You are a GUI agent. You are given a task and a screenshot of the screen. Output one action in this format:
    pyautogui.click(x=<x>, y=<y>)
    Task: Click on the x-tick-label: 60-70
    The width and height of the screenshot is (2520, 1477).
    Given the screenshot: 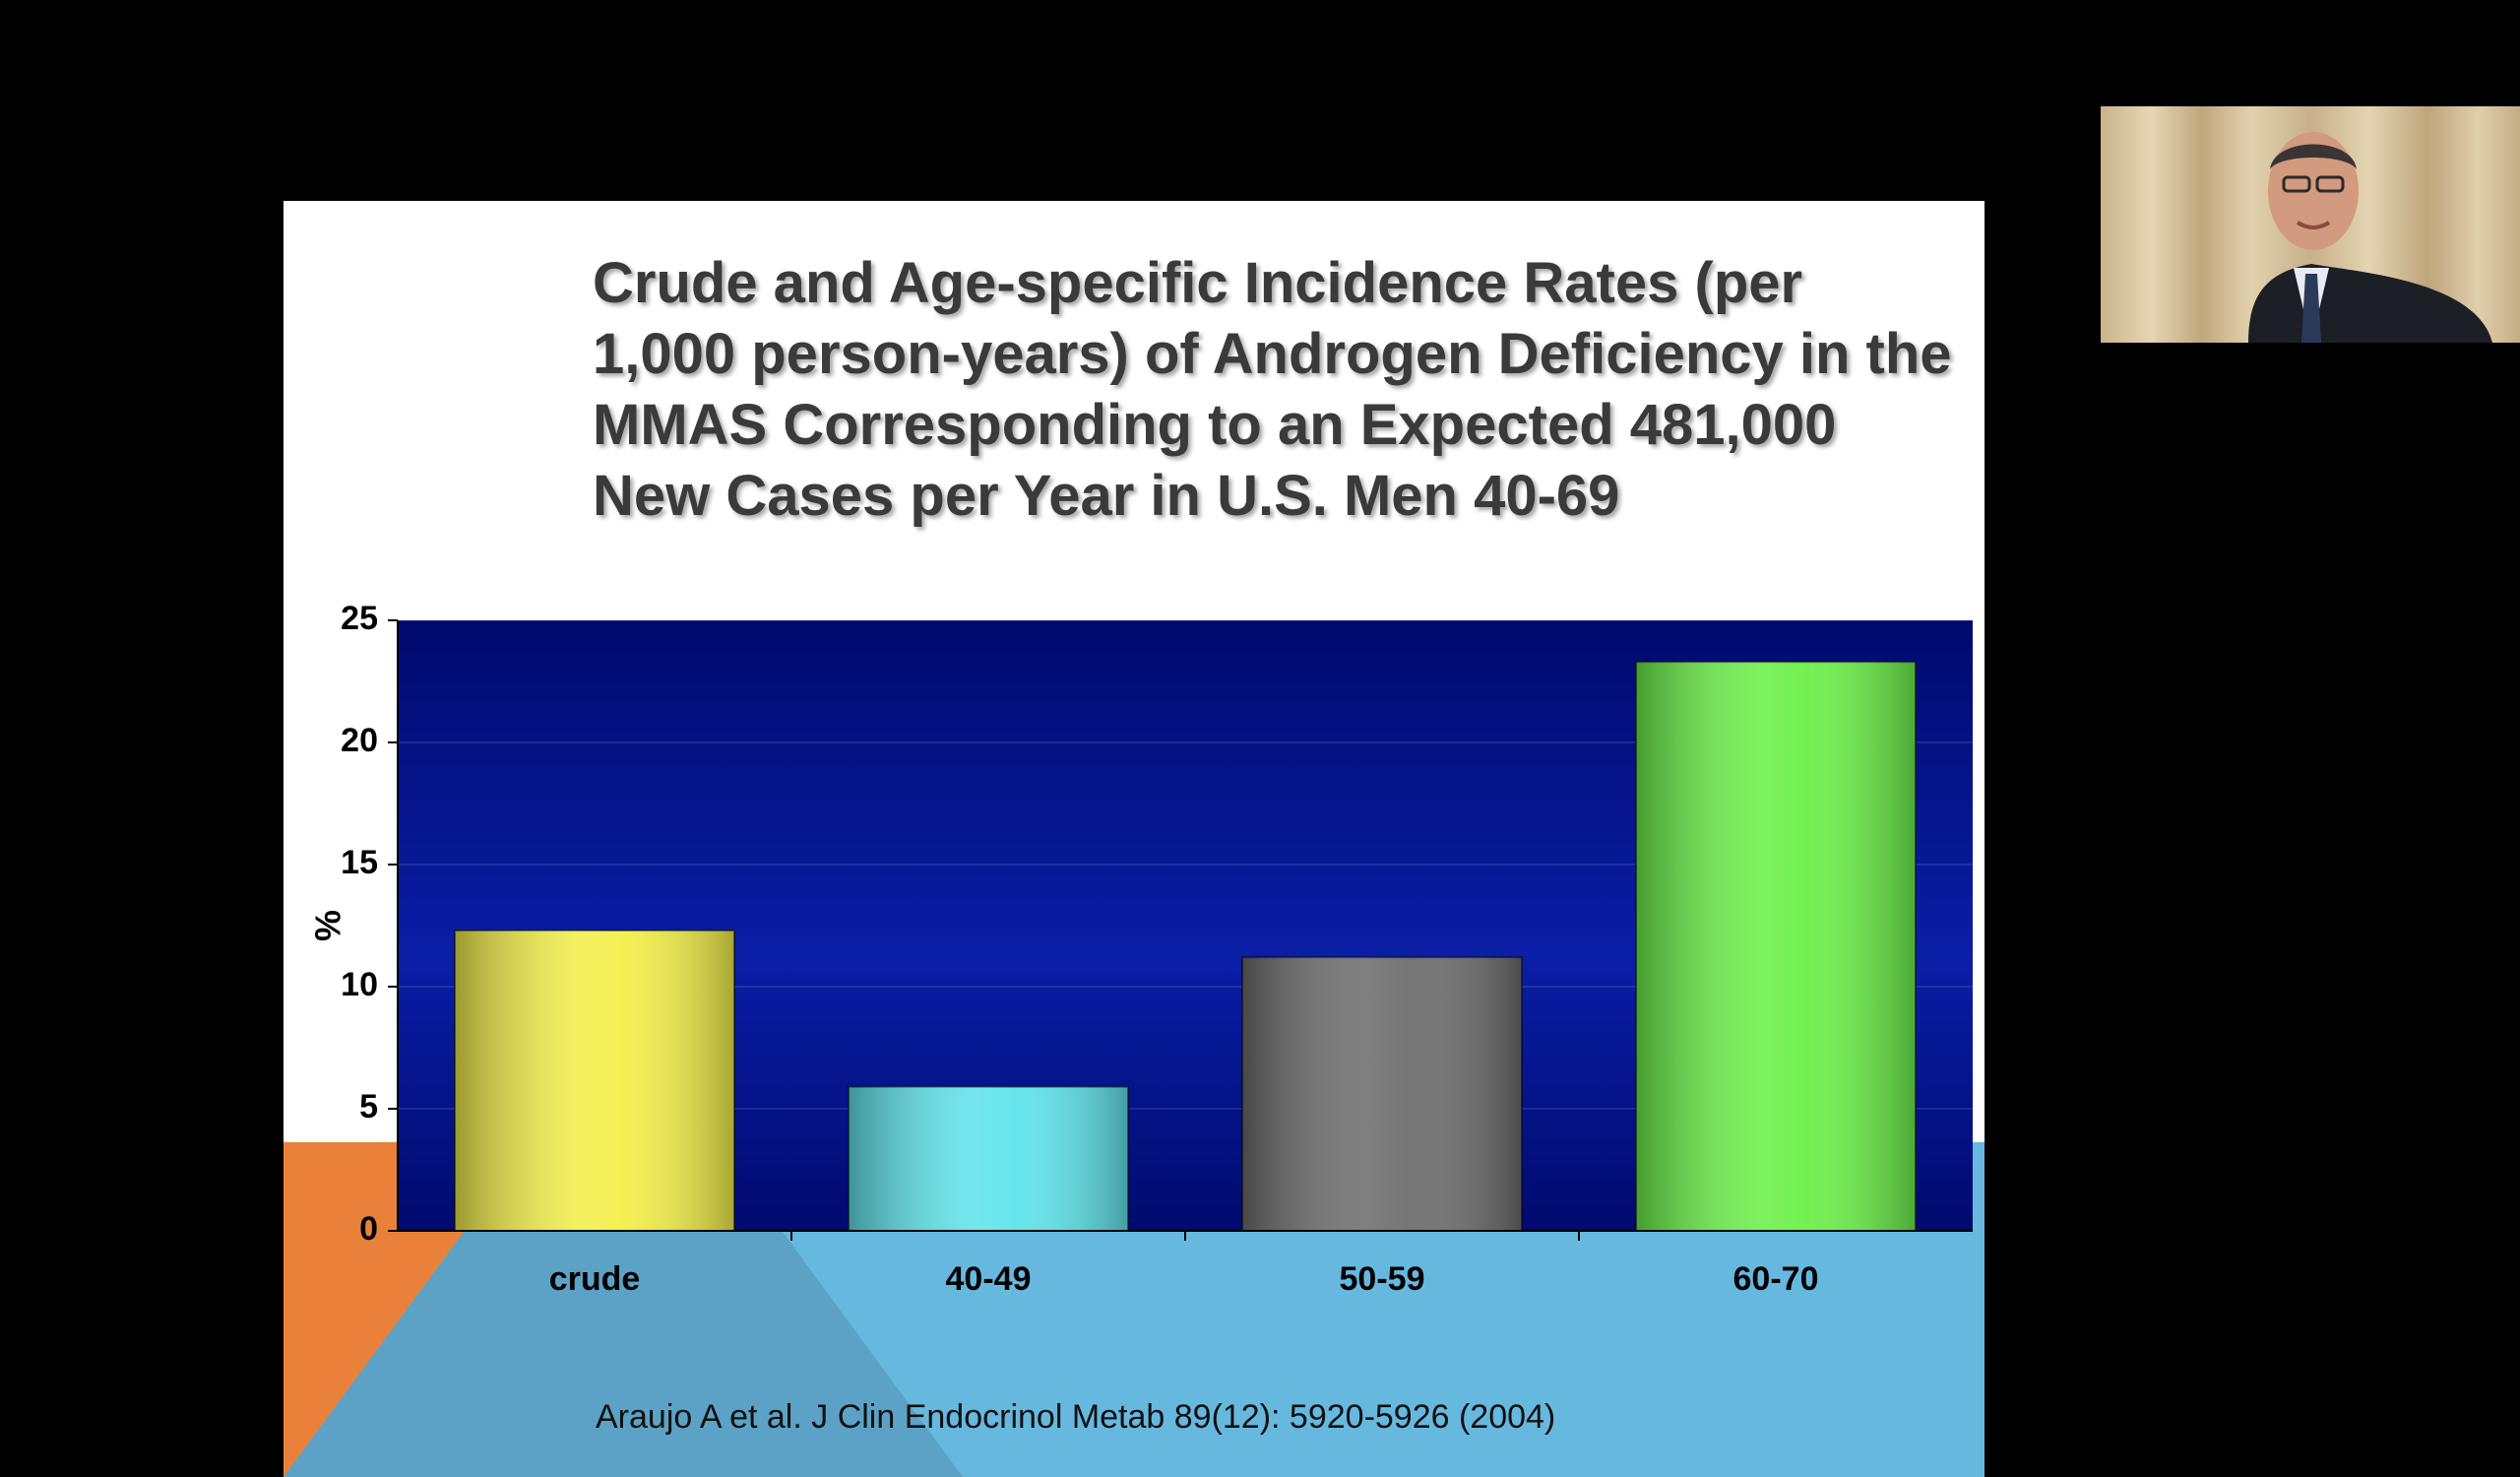 What is the action you would take?
    pyautogui.click(x=1776, y=1279)
    